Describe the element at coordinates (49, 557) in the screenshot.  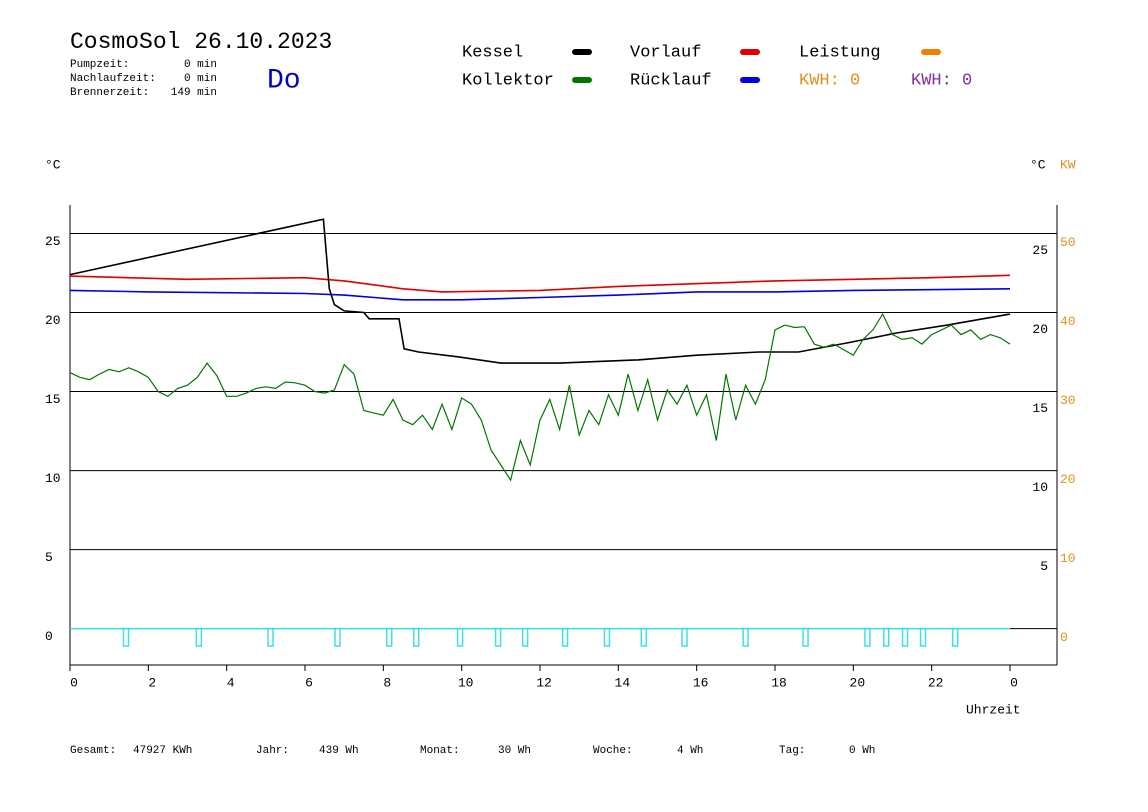
I see `y-tick-label: 5` at that location.